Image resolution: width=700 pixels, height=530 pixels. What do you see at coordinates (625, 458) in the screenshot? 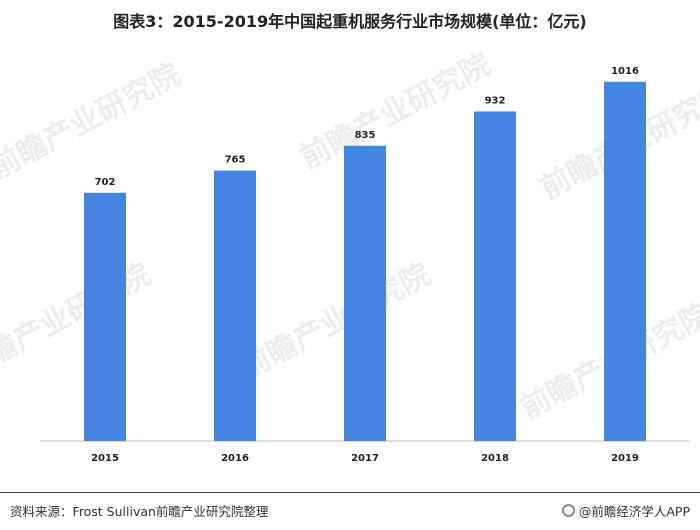
I see `x-tick-label-2019: 2019` at bounding box center [625, 458].